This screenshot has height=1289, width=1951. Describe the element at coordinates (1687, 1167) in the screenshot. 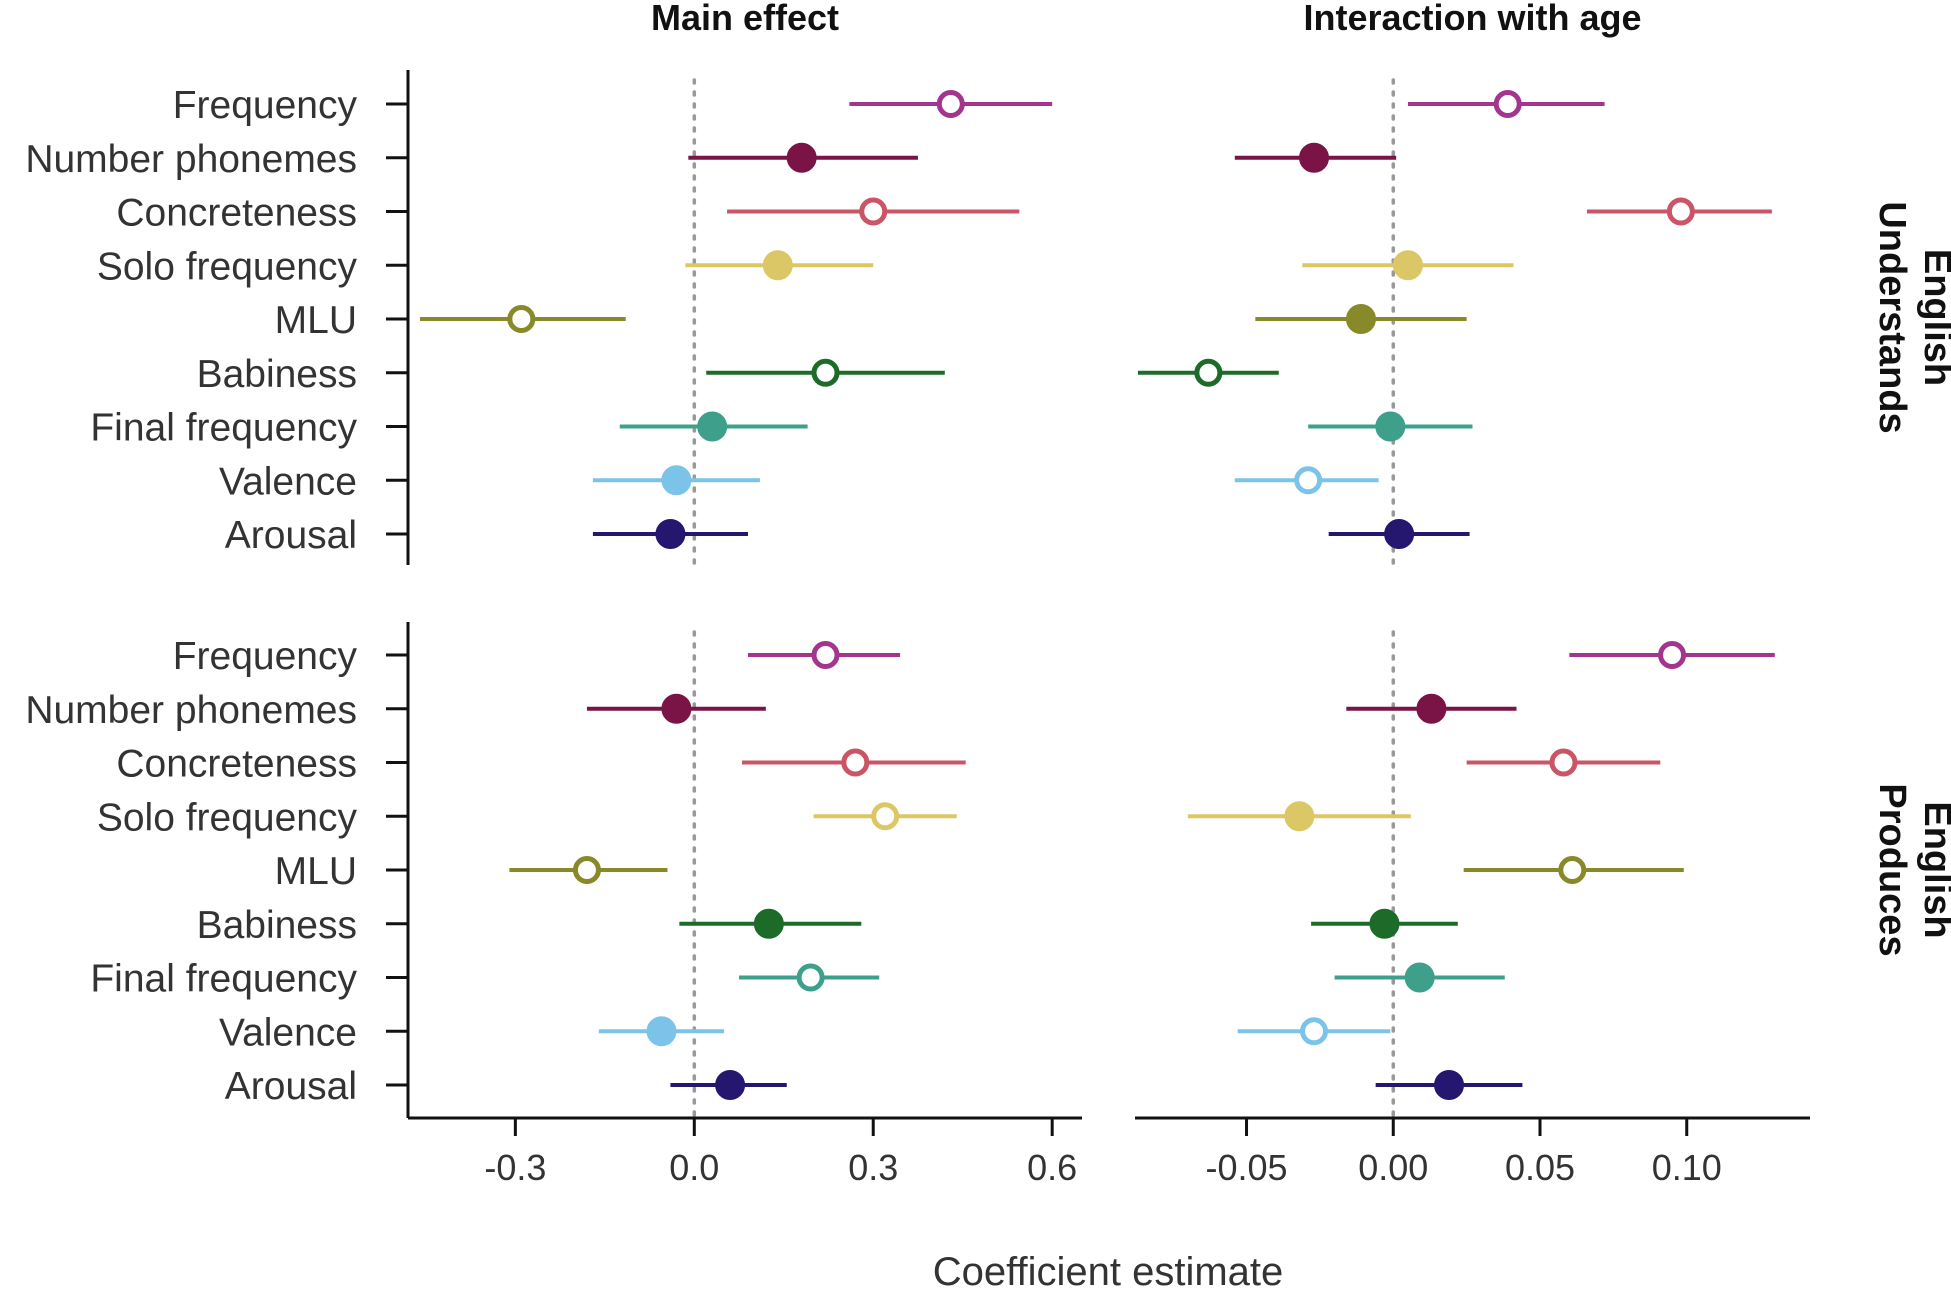

I see `x-tick-label: 0.10` at that location.